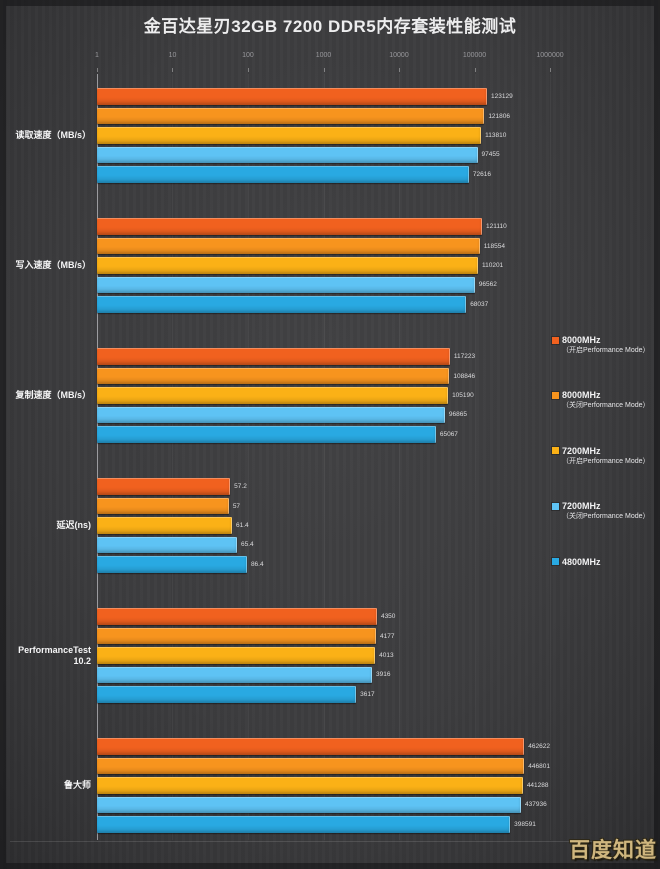 The width and height of the screenshot is (660, 869). What do you see at coordinates (54, 655) in the screenshot?
I see `group-label: PerformanceTest 10.2` at bounding box center [54, 655].